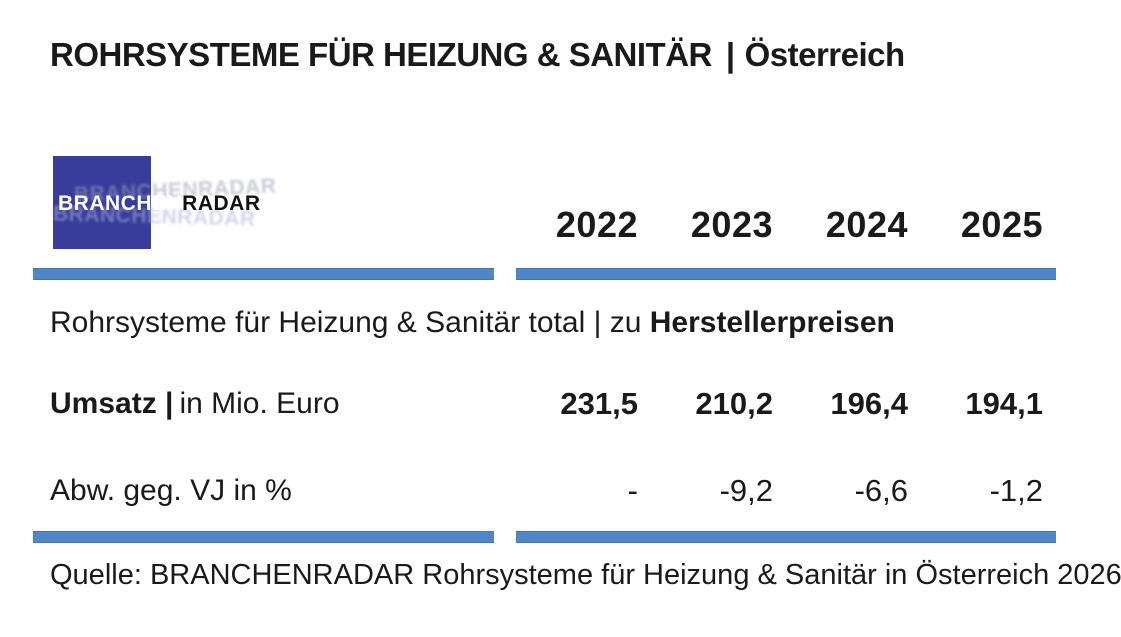 The width and height of the screenshot is (1121, 637). Describe the element at coordinates (221, 203) in the screenshot. I see `logo-text-radar: RADAR` at that location.